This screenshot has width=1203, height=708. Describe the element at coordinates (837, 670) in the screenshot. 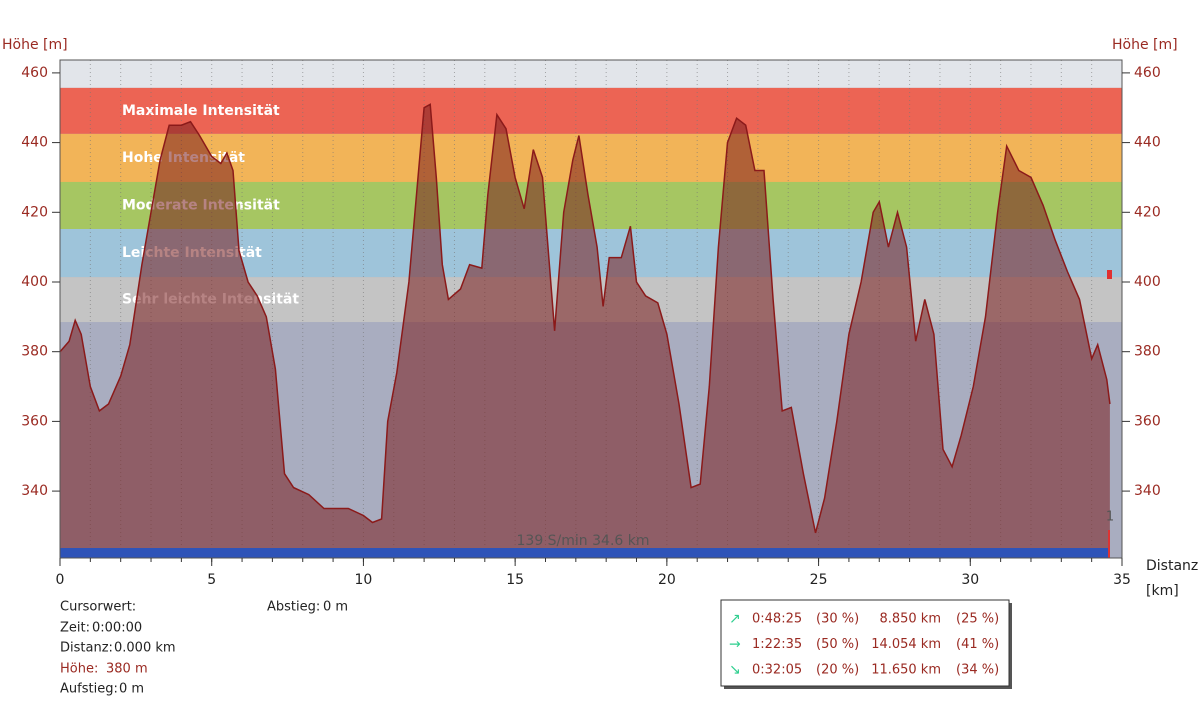

I see `summary-time-pct: (20 %)` at that location.